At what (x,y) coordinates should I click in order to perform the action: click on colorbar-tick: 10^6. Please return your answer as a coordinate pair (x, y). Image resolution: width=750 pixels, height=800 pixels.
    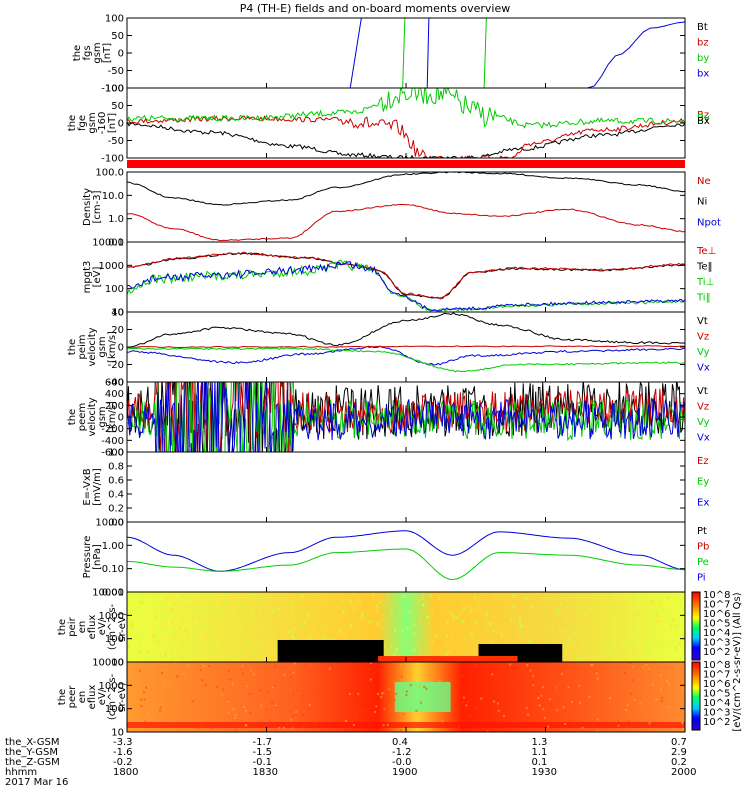
    Looking at the image, I should click on (716, 614).